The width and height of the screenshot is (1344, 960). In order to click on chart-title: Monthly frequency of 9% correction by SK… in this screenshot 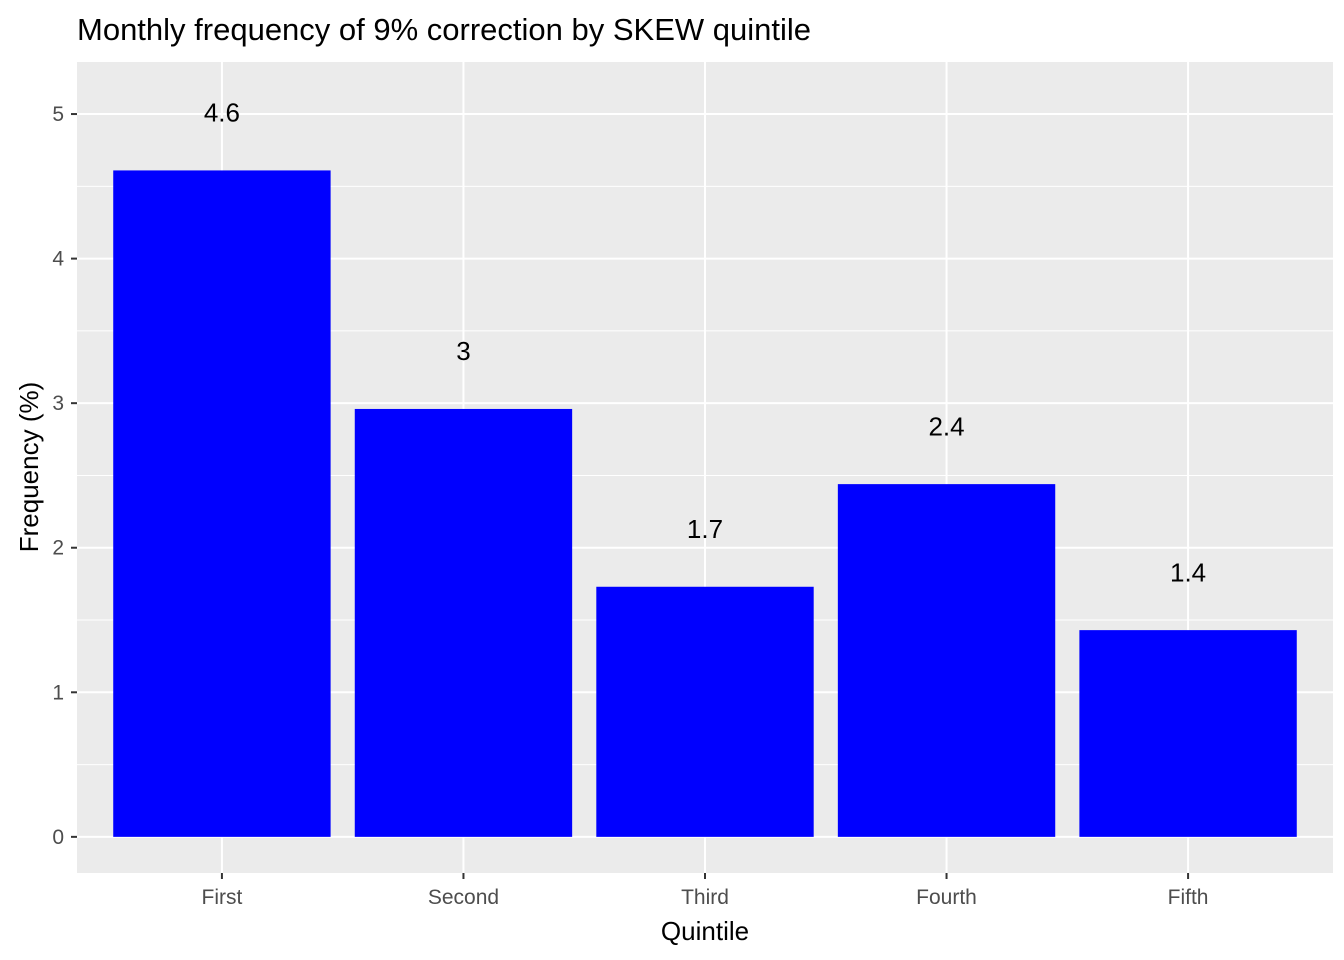, I will do `click(444, 29)`.